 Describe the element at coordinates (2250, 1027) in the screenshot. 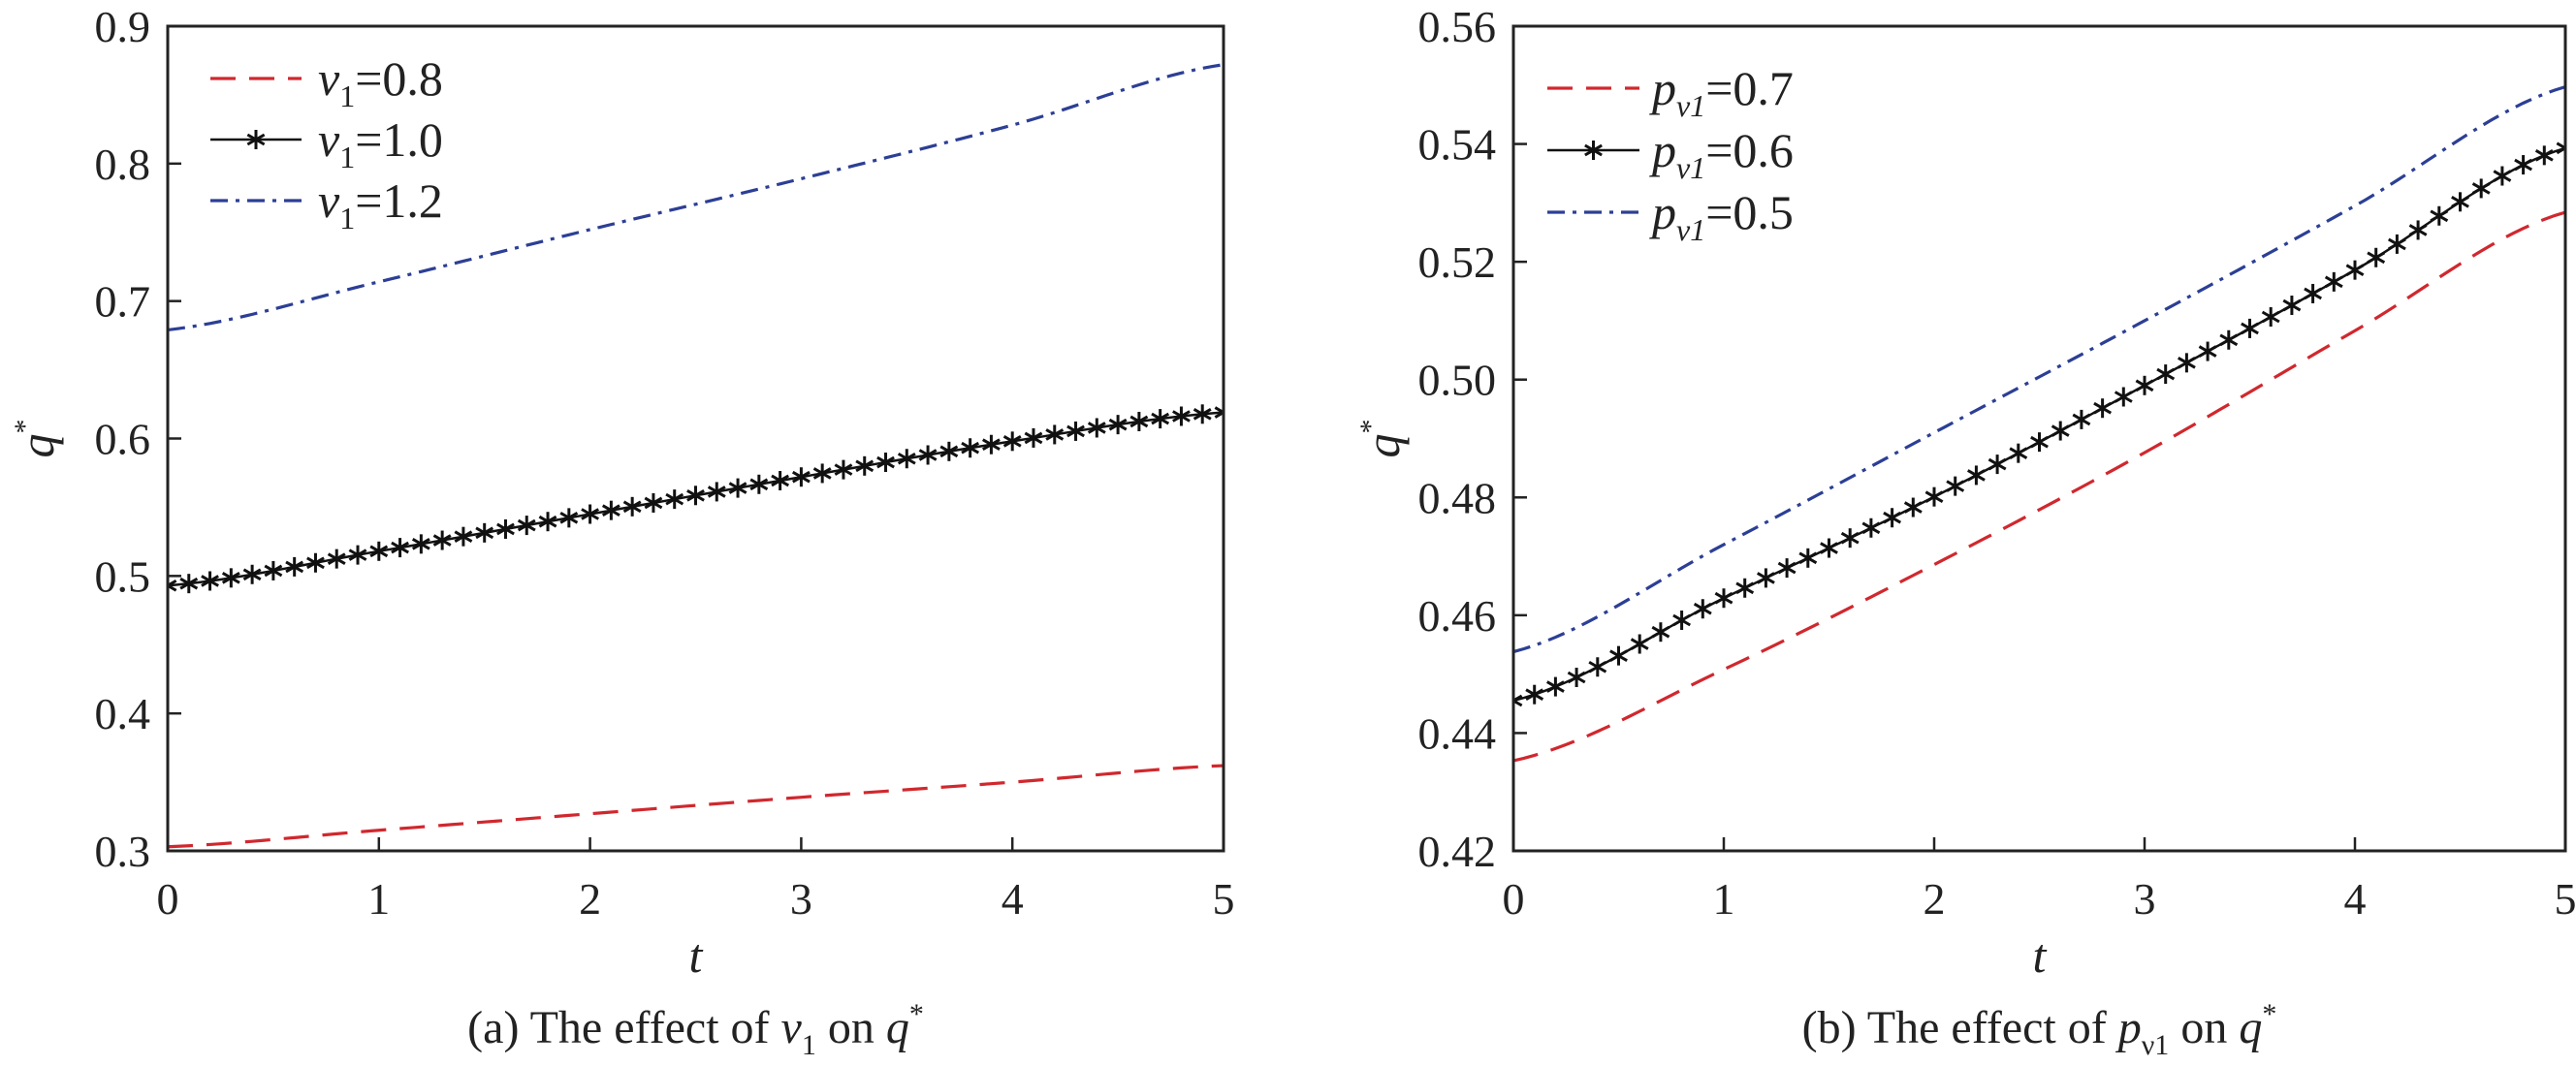

I see `caption-segment: q` at that location.